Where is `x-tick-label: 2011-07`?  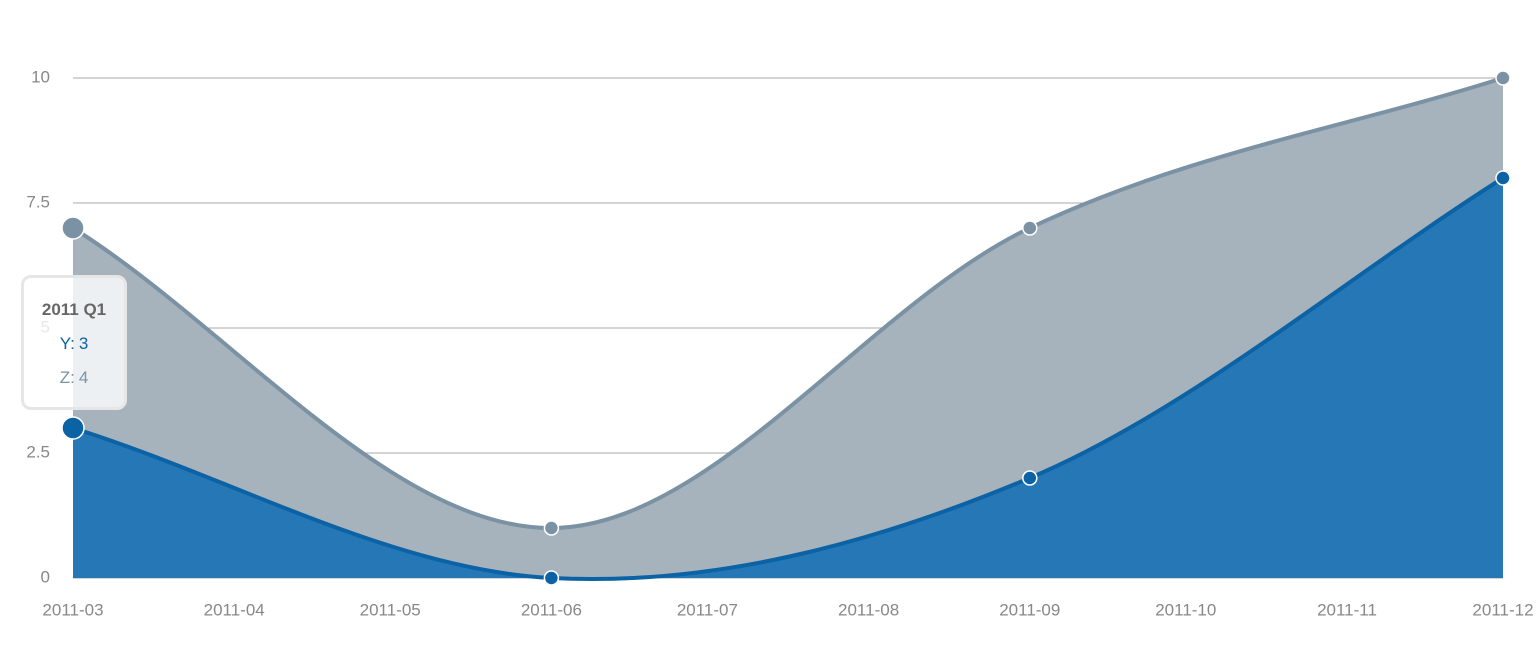 x-tick-label: 2011-07 is located at coordinates (707, 609).